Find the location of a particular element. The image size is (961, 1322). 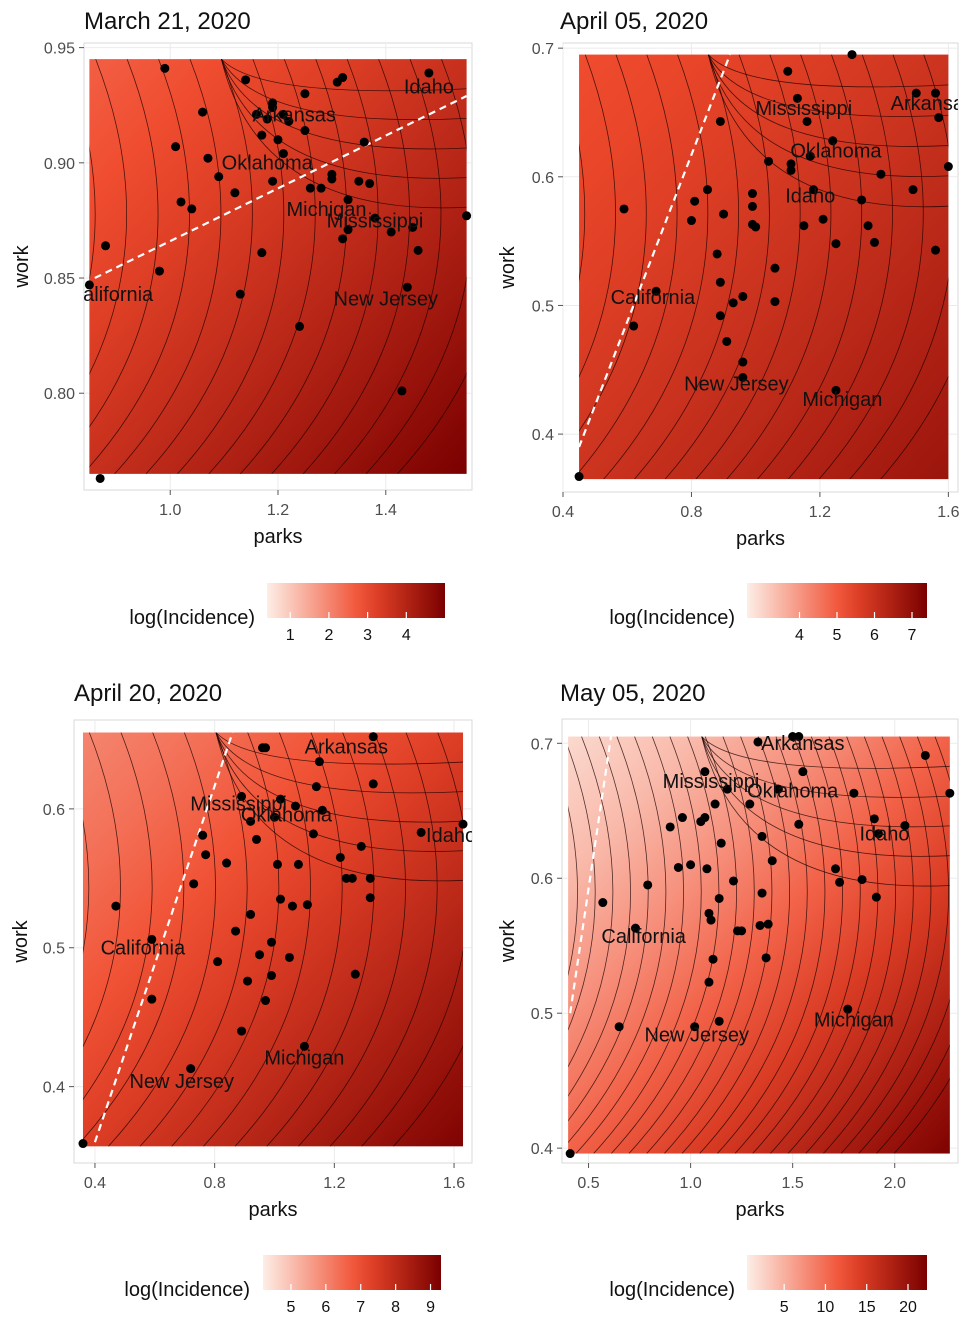

x-tick-label: 1.2 is located at coordinates (820, 512).